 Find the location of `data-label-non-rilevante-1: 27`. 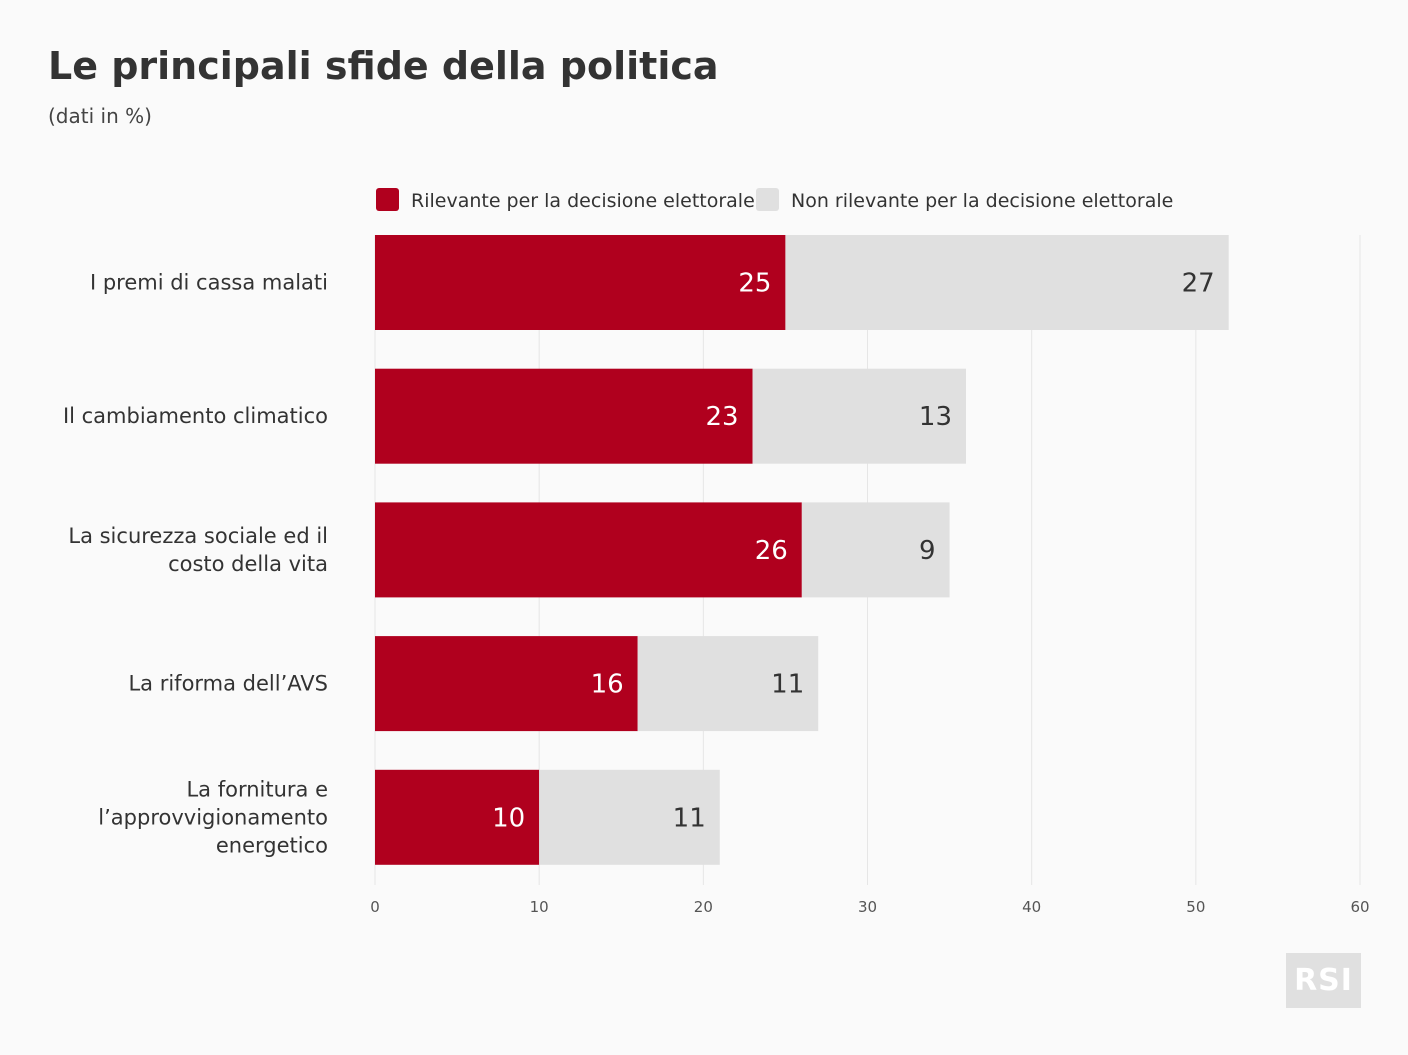

data-label-non-rilevante-1: 27 is located at coordinates (1198, 284).